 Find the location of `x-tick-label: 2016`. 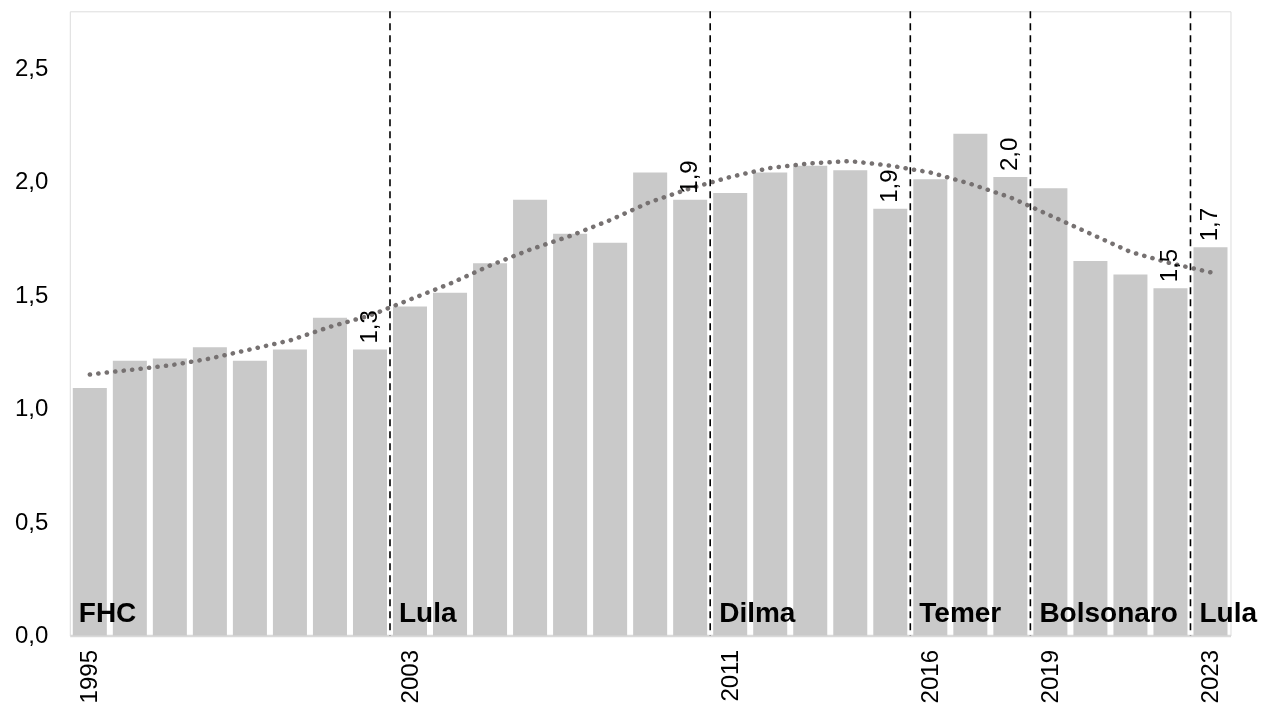

x-tick-label: 2016 is located at coordinates (929, 677).